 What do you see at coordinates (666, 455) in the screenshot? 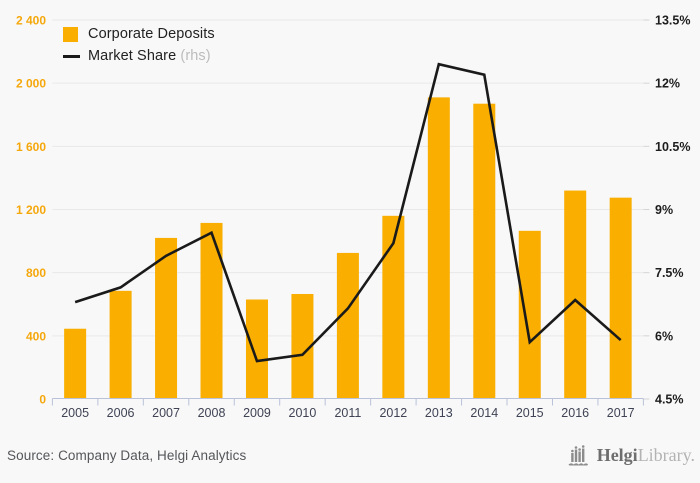
I see `logo-text-library: Library.` at bounding box center [666, 455].